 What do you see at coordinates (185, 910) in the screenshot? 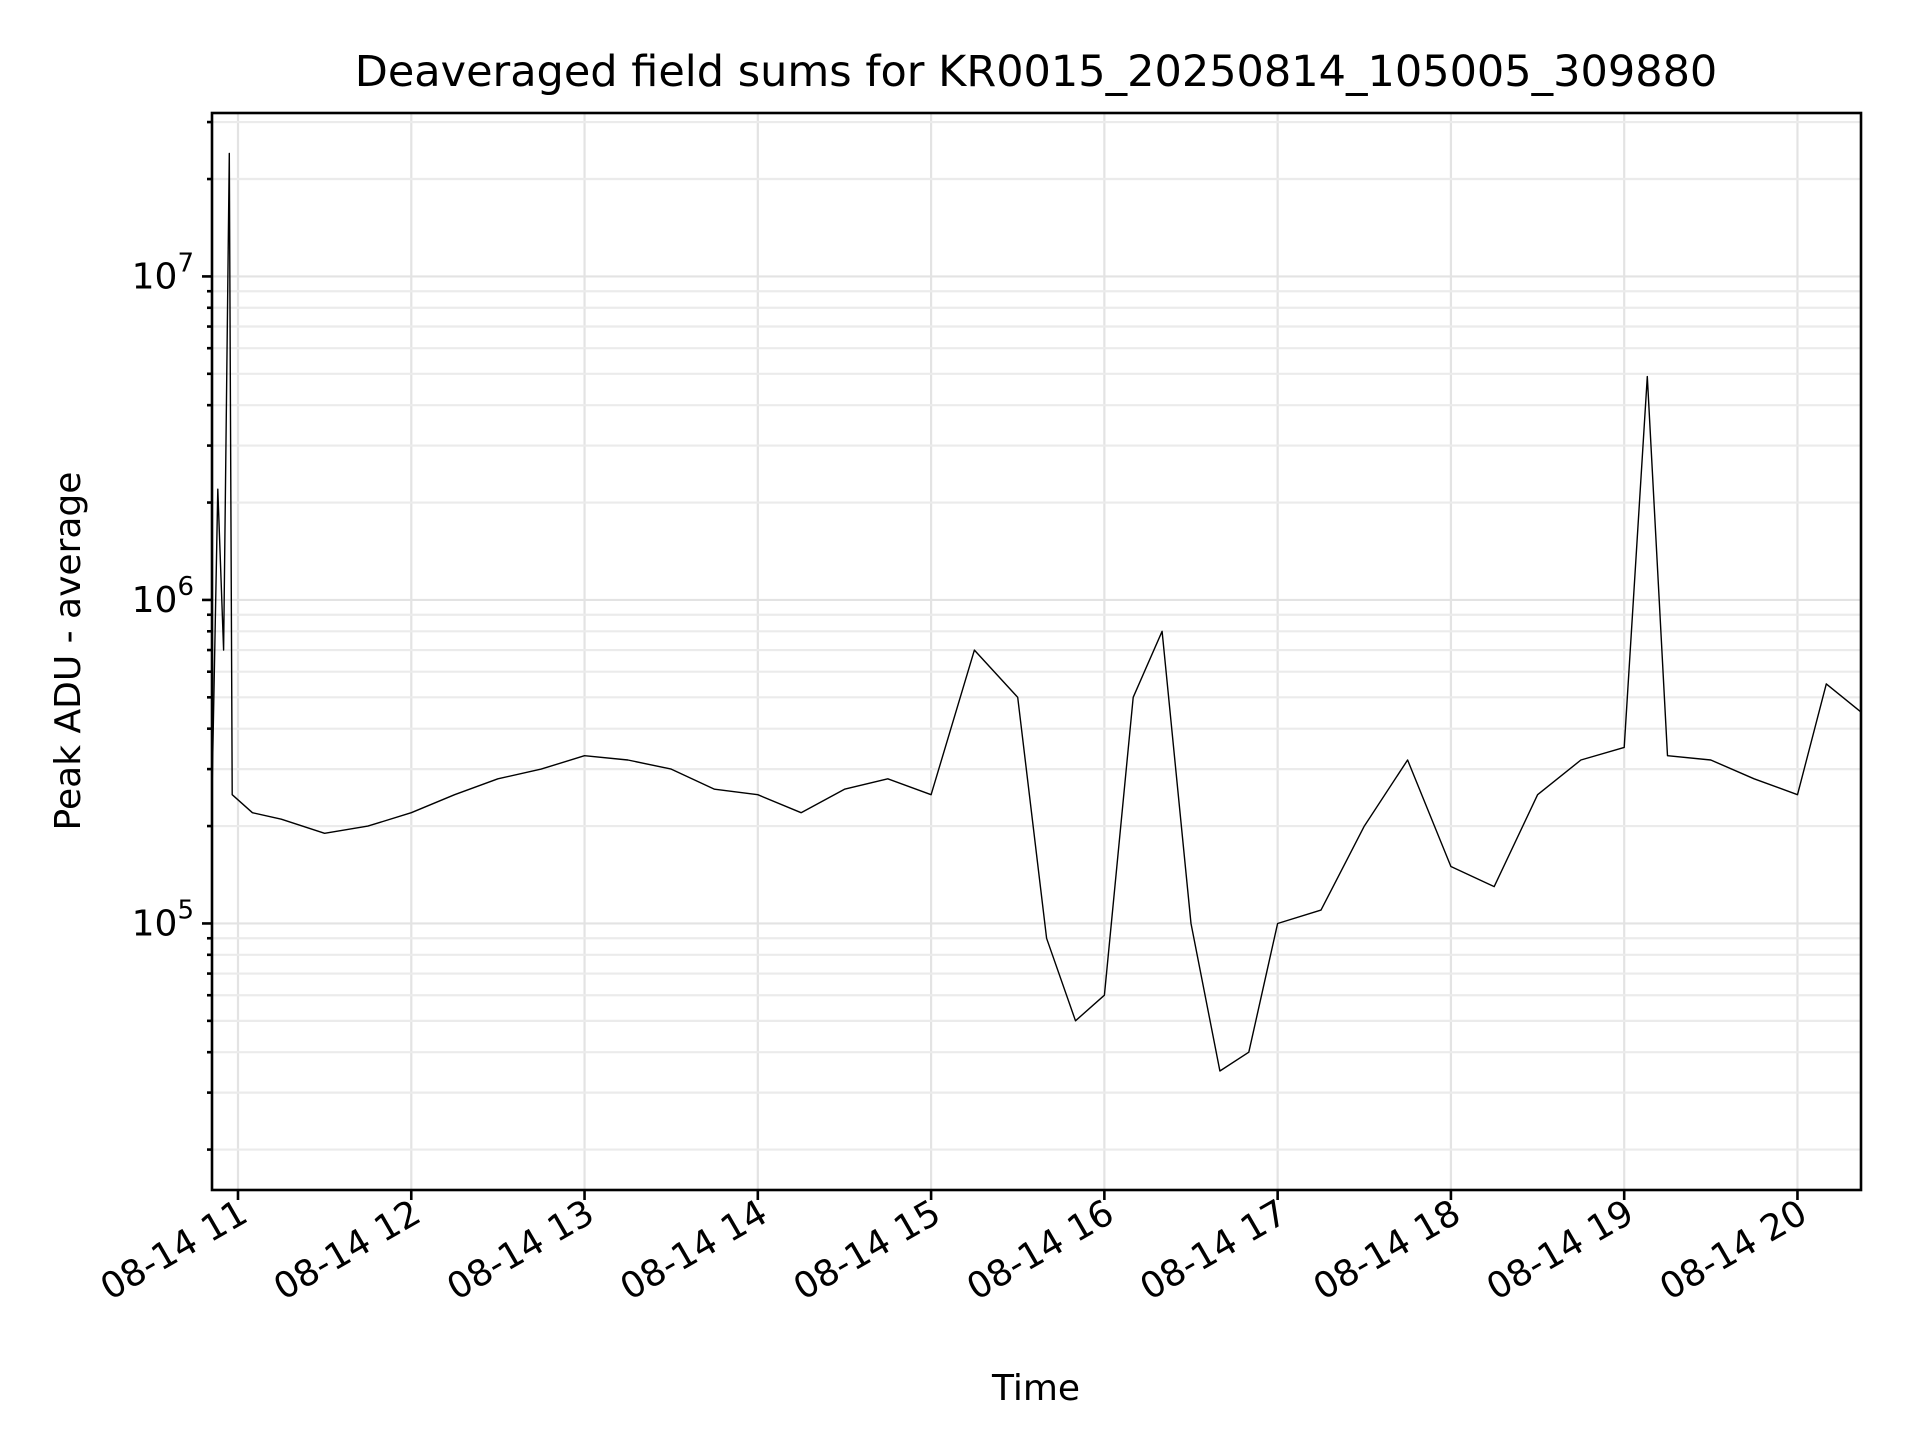
I see `y-tick-exponent: 5` at bounding box center [185, 910].